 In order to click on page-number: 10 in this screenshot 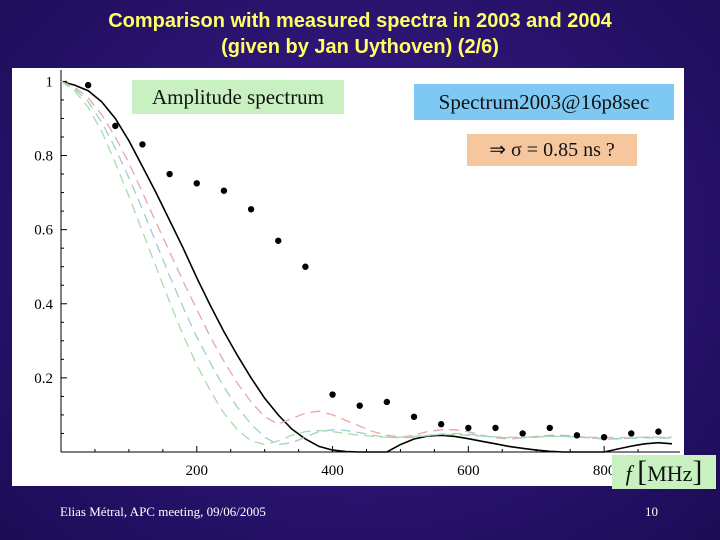, I will do `click(651, 511)`.